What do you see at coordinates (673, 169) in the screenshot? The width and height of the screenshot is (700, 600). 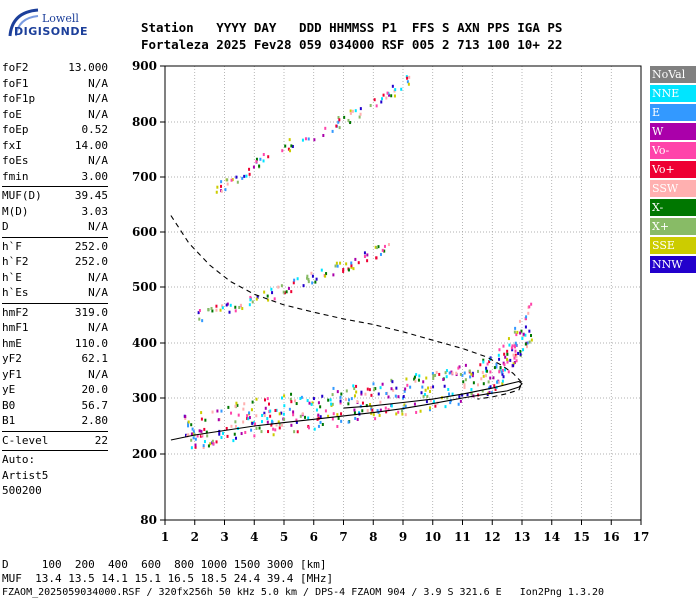 I see `legend-item: Vo+` at bounding box center [673, 169].